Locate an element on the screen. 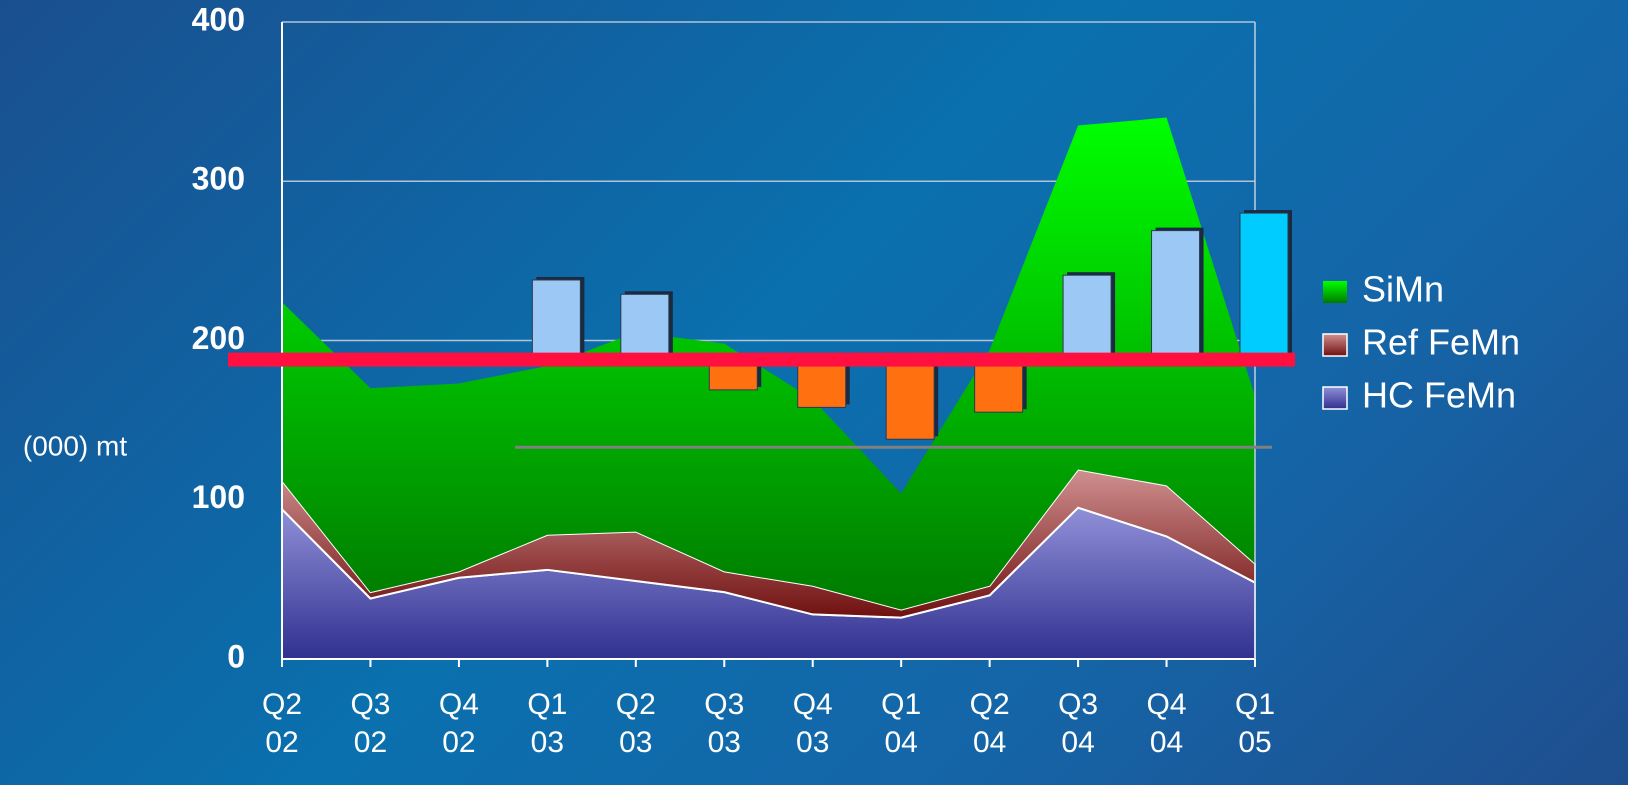  x-tick-label: Q3 03 is located at coordinates (724, 723).